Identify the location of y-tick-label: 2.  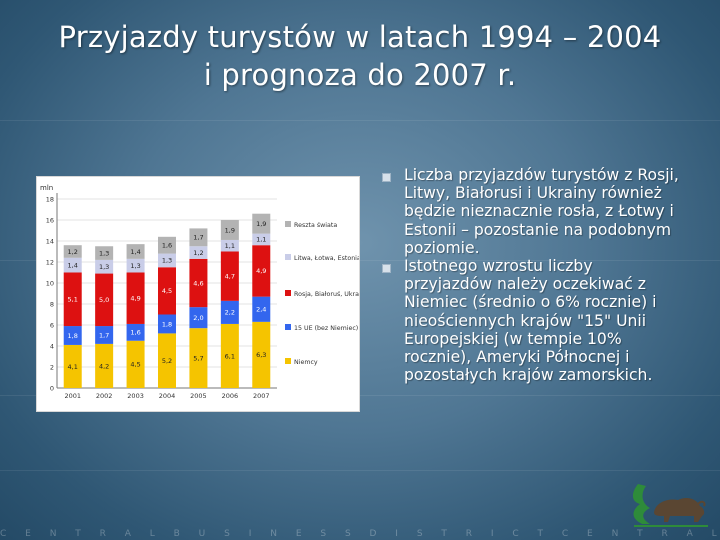
(52, 368).